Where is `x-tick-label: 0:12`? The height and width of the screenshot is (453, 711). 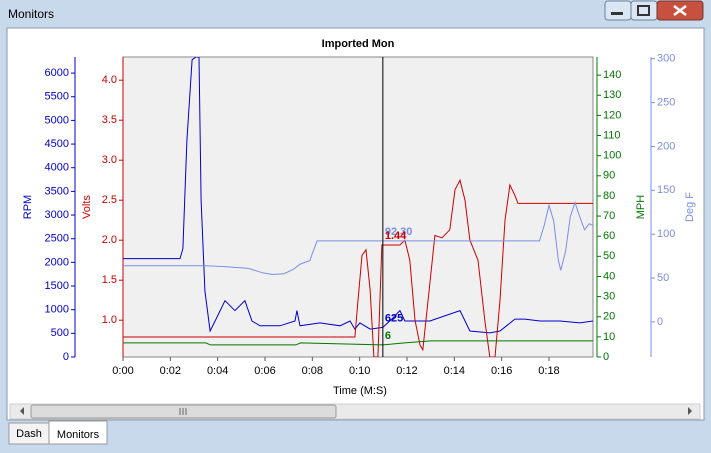 x-tick-label: 0:12 is located at coordinates (406, 371).